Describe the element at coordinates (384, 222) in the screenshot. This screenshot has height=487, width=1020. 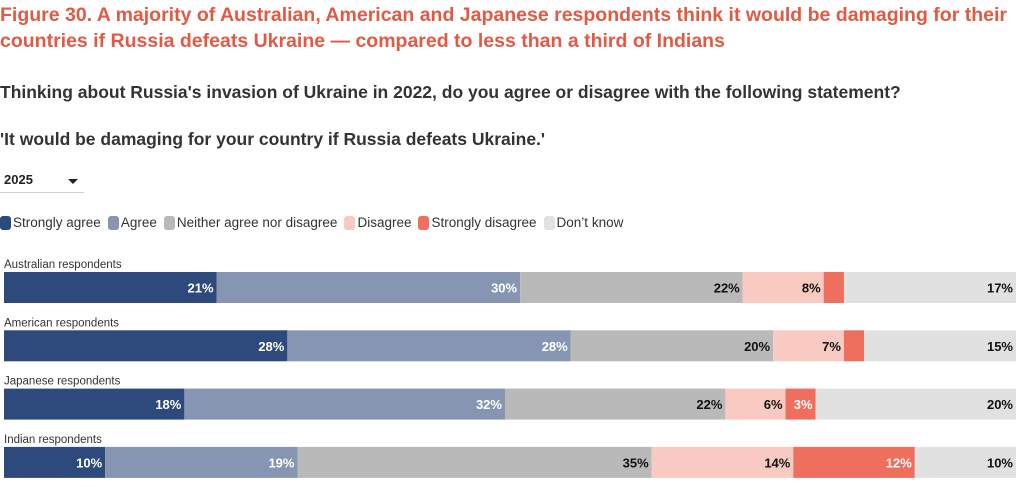
I see `legend-label: Disagree` at that location.